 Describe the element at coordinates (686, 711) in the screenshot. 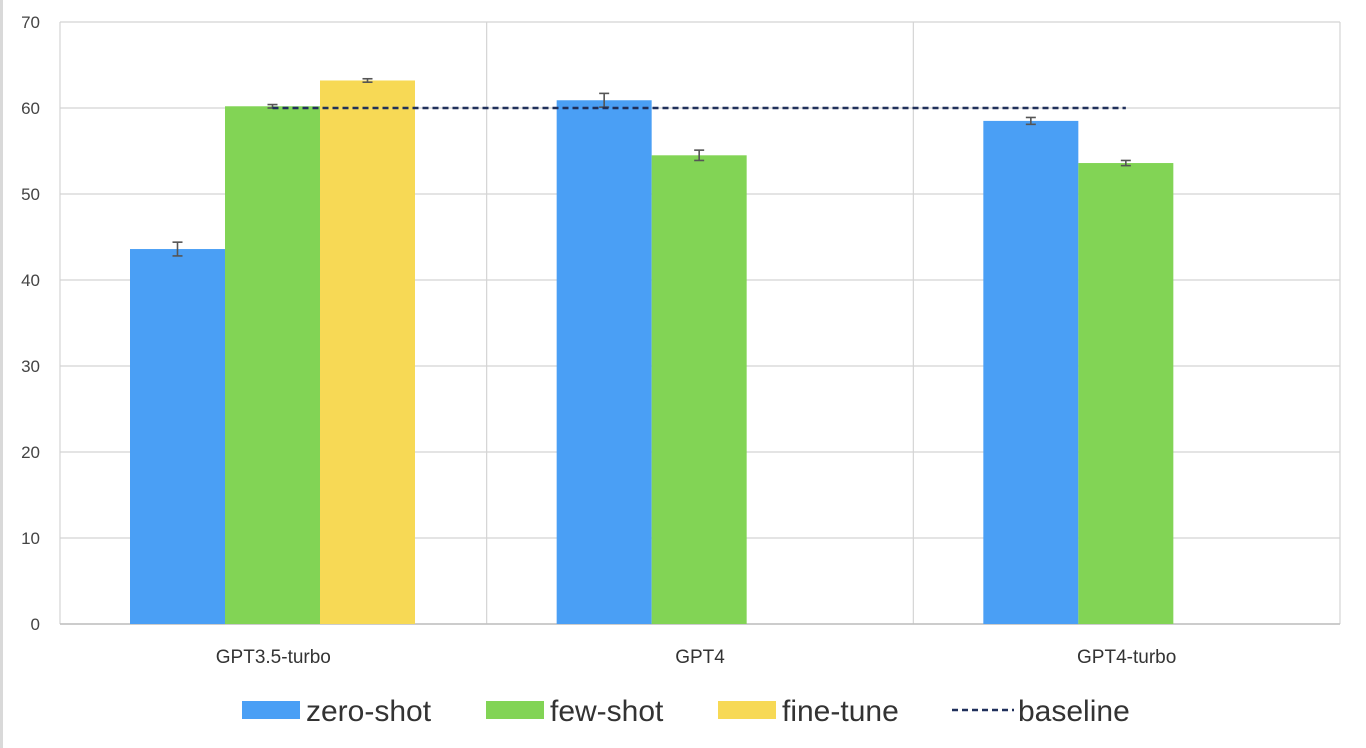

I see `legend: zero-shot few-shot fine-tune baseline` at that location.